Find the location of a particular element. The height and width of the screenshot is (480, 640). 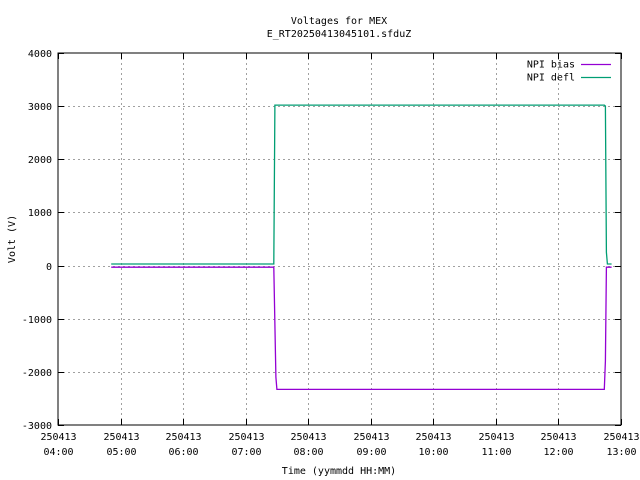

y-tick-label: 1000 is located at coordinates (40, 213).